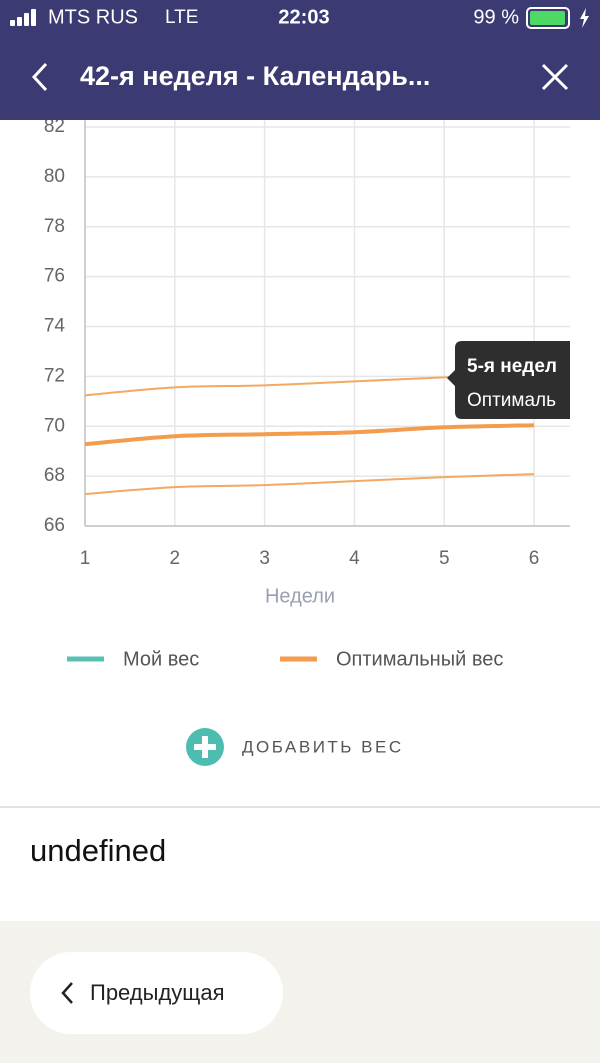  Describe the element at coordinates (54, 475) in the screenshot. I see `y-tick-label: 68` at that location.